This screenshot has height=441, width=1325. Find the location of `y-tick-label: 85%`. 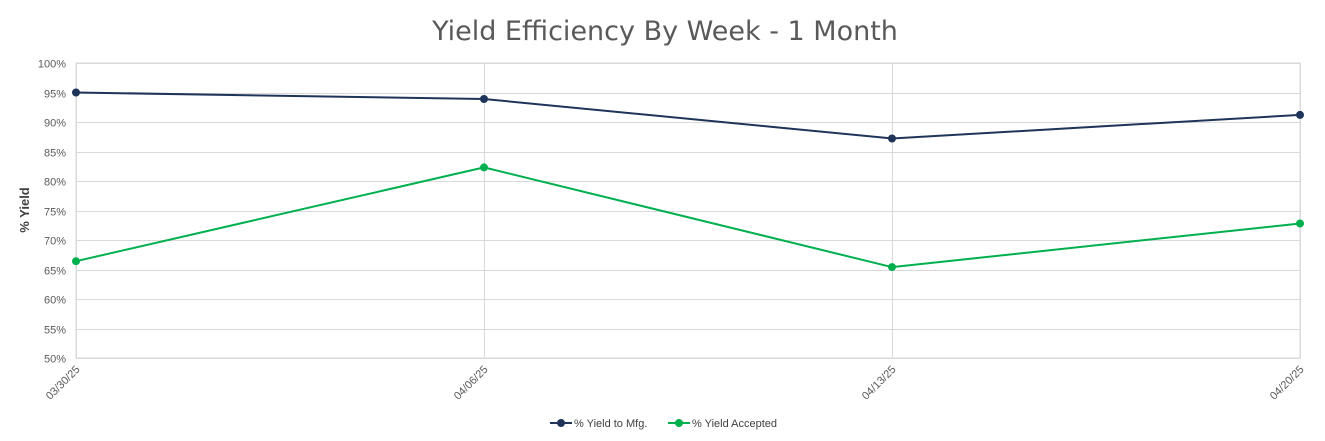

y-tick-label: 85% is located at coordinates (55, 154).